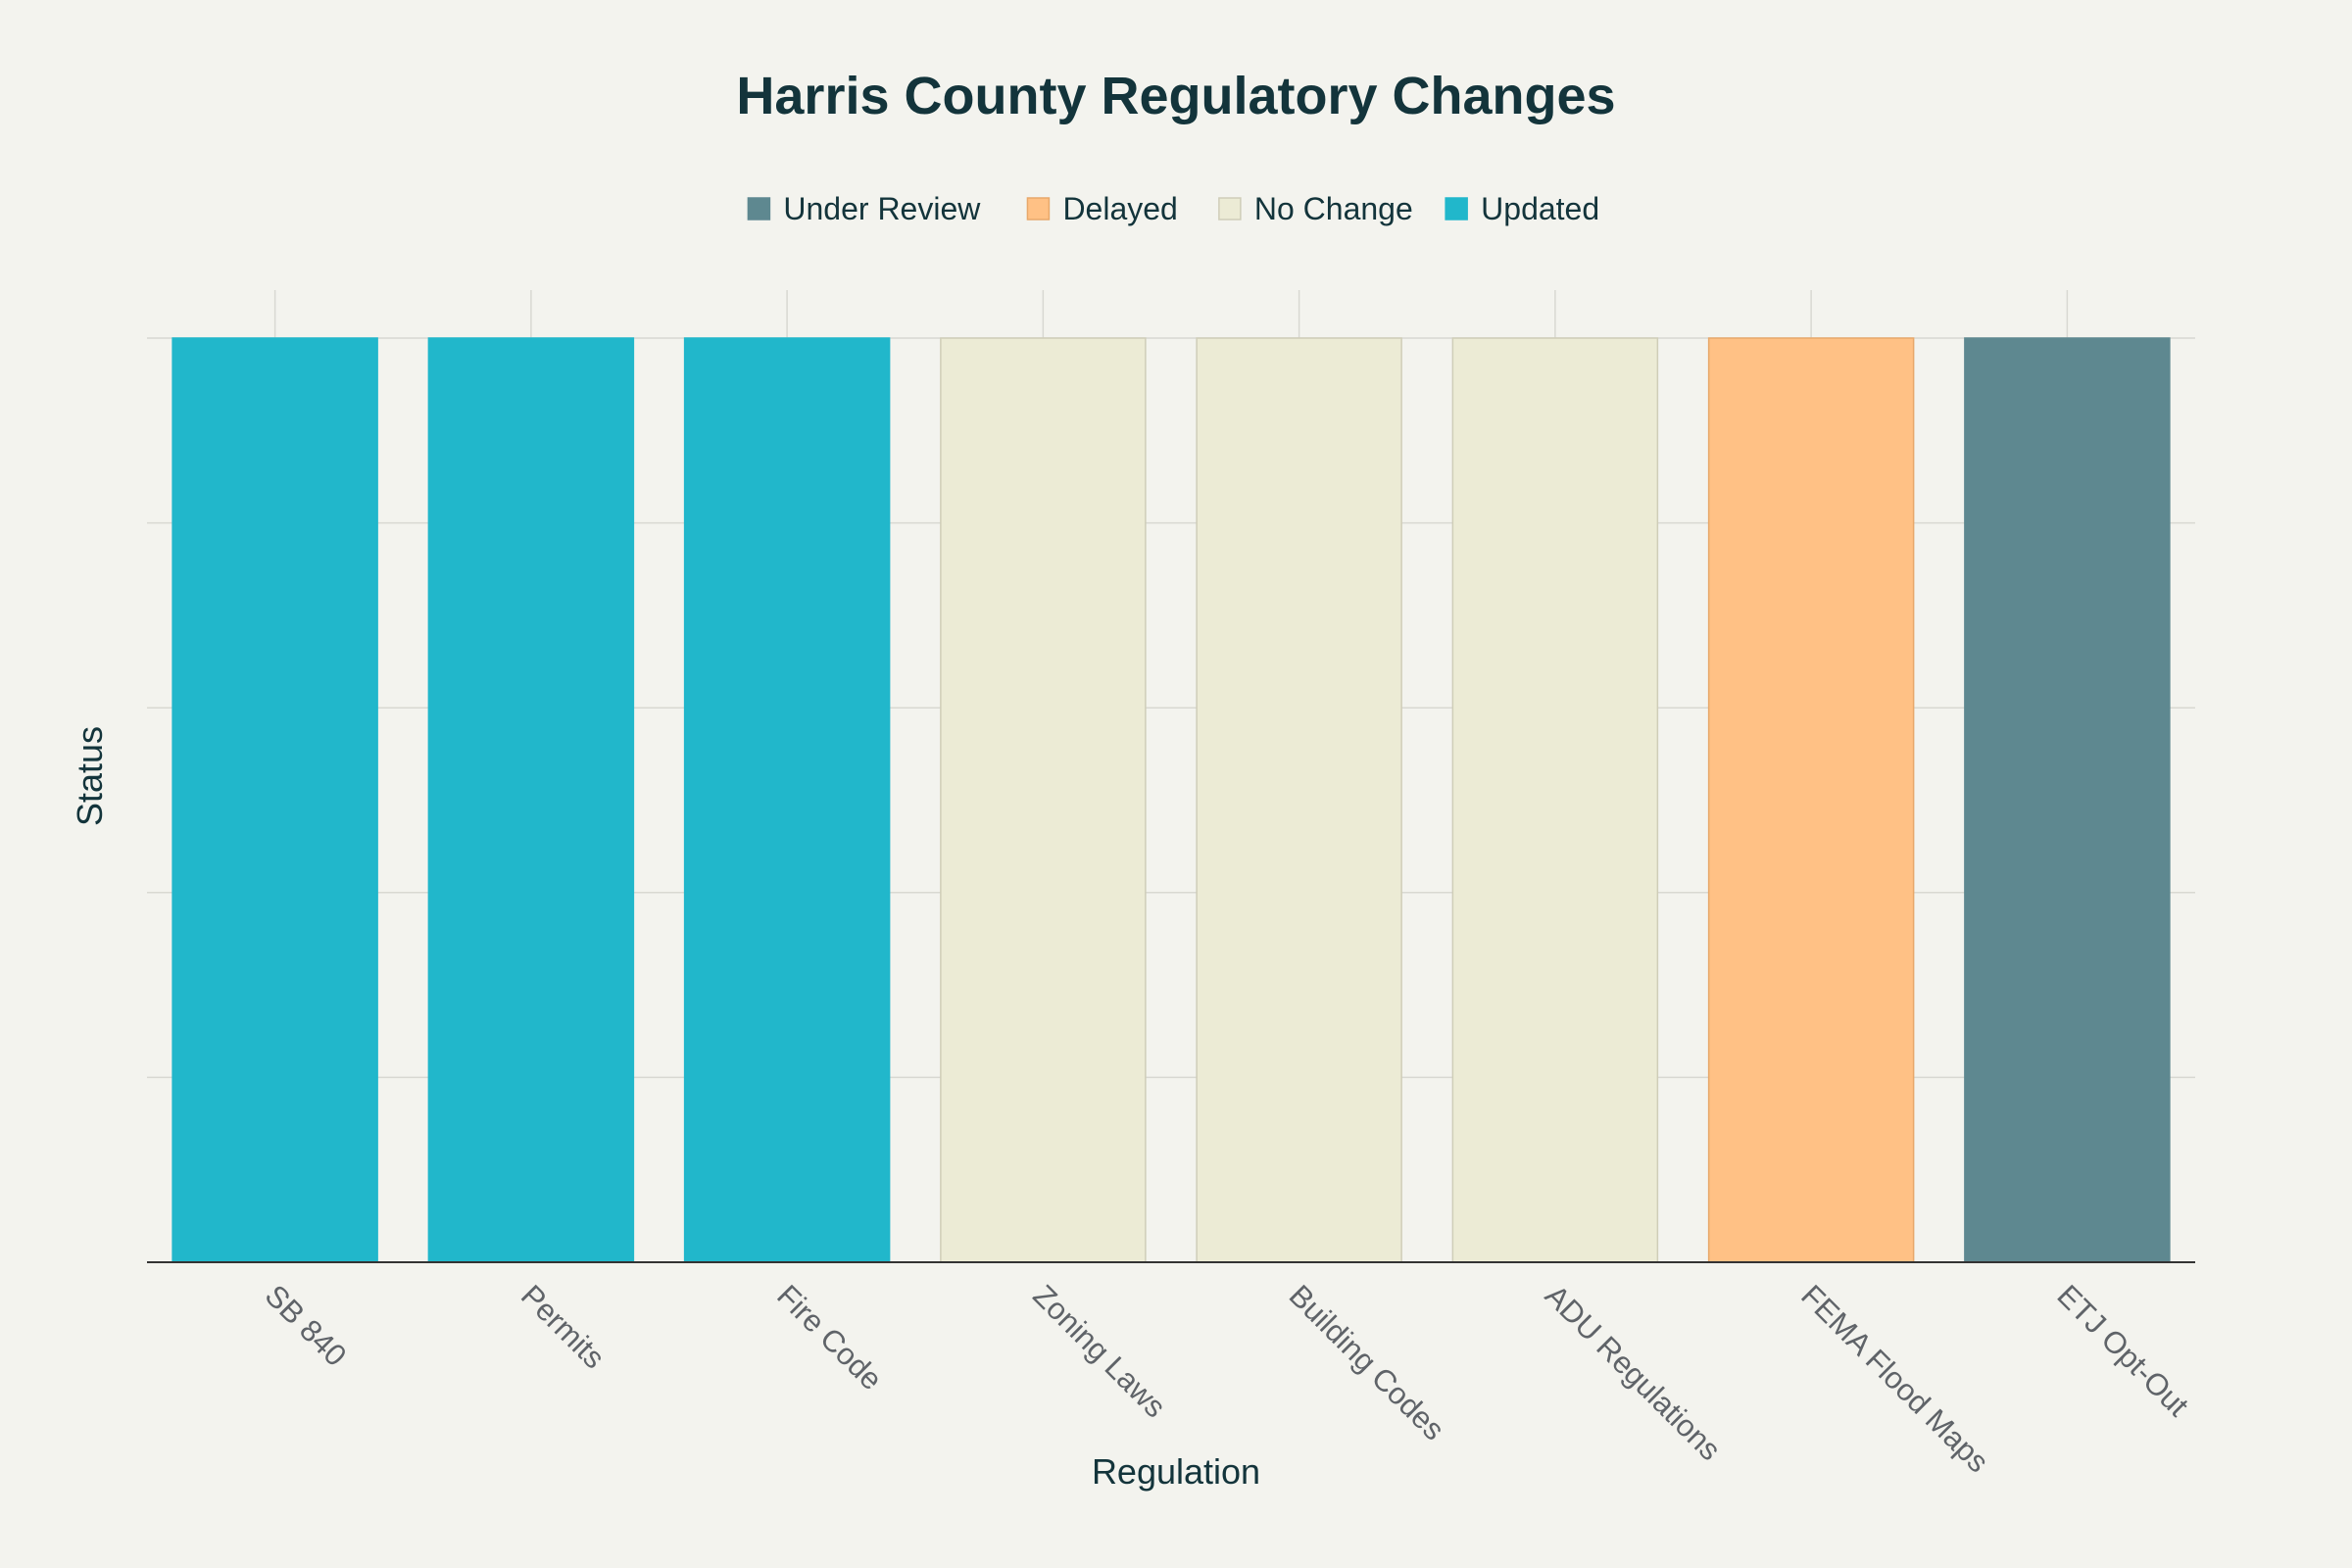 This screenshot has width=2352, height=1568. I want to click on bar-fema-flood-maps, so click(1811, 800).